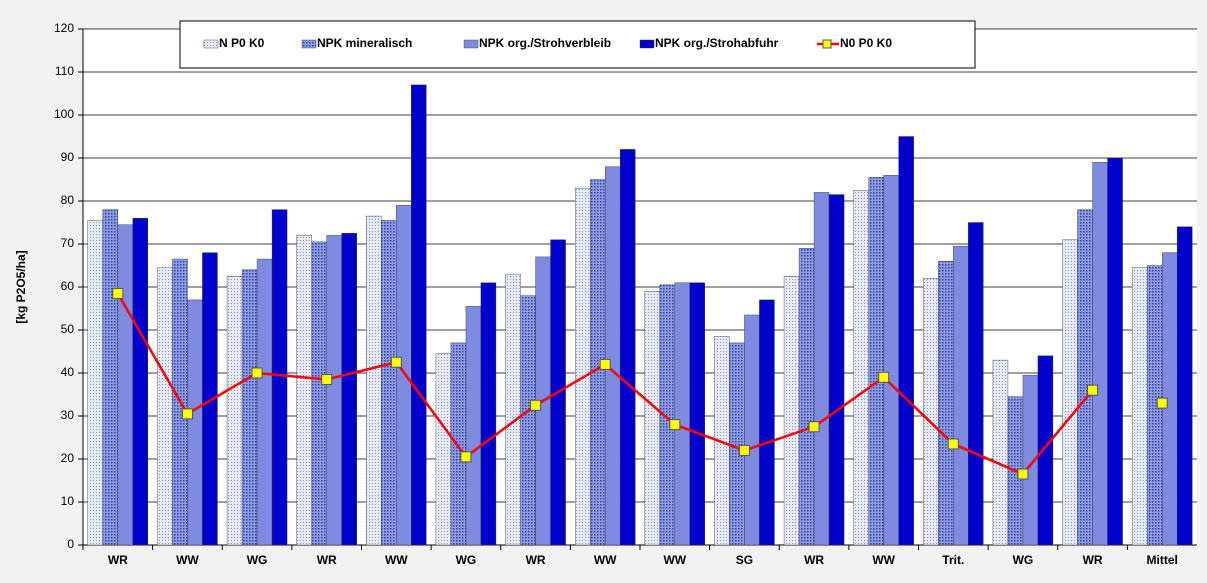  I want to click on legend-label: NPK org./Strohverbleib, so click(545, 43).